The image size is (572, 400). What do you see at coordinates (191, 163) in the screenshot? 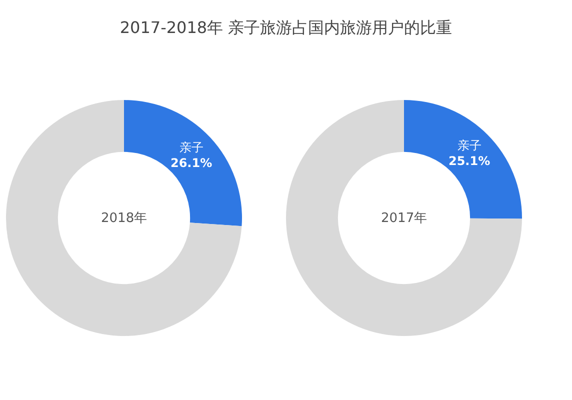
I see `data-label: 26.1%` at bounding box center [191, 163].